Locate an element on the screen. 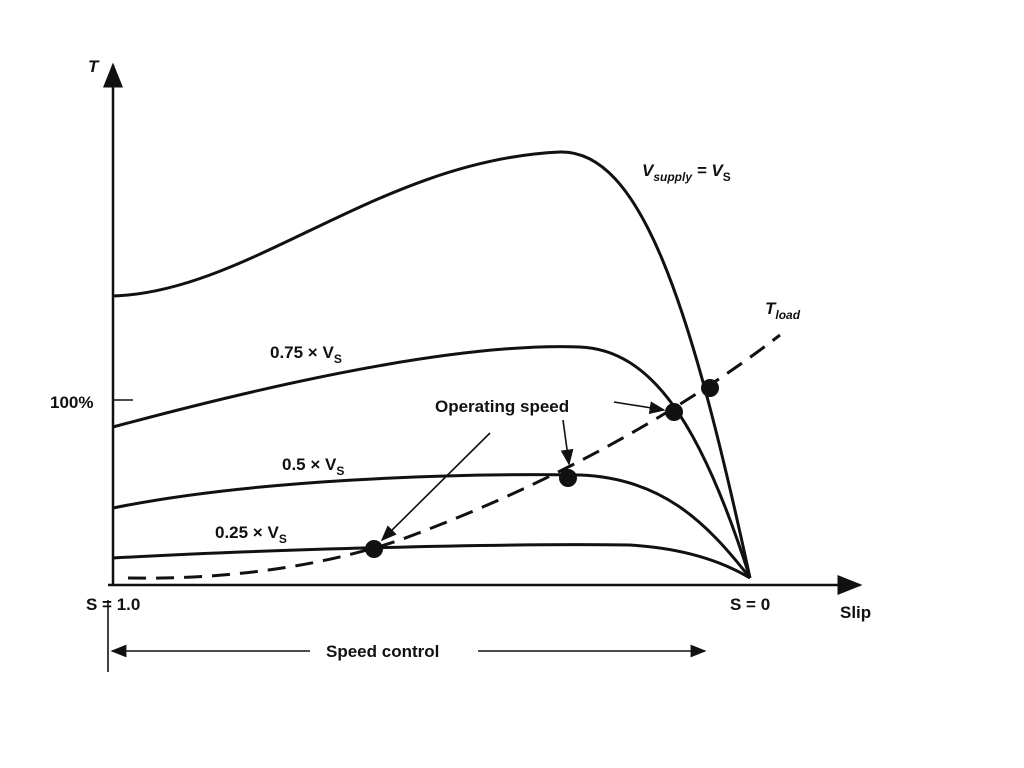  curve-label: 0.25 × VS is located at coordinates (251, 534).